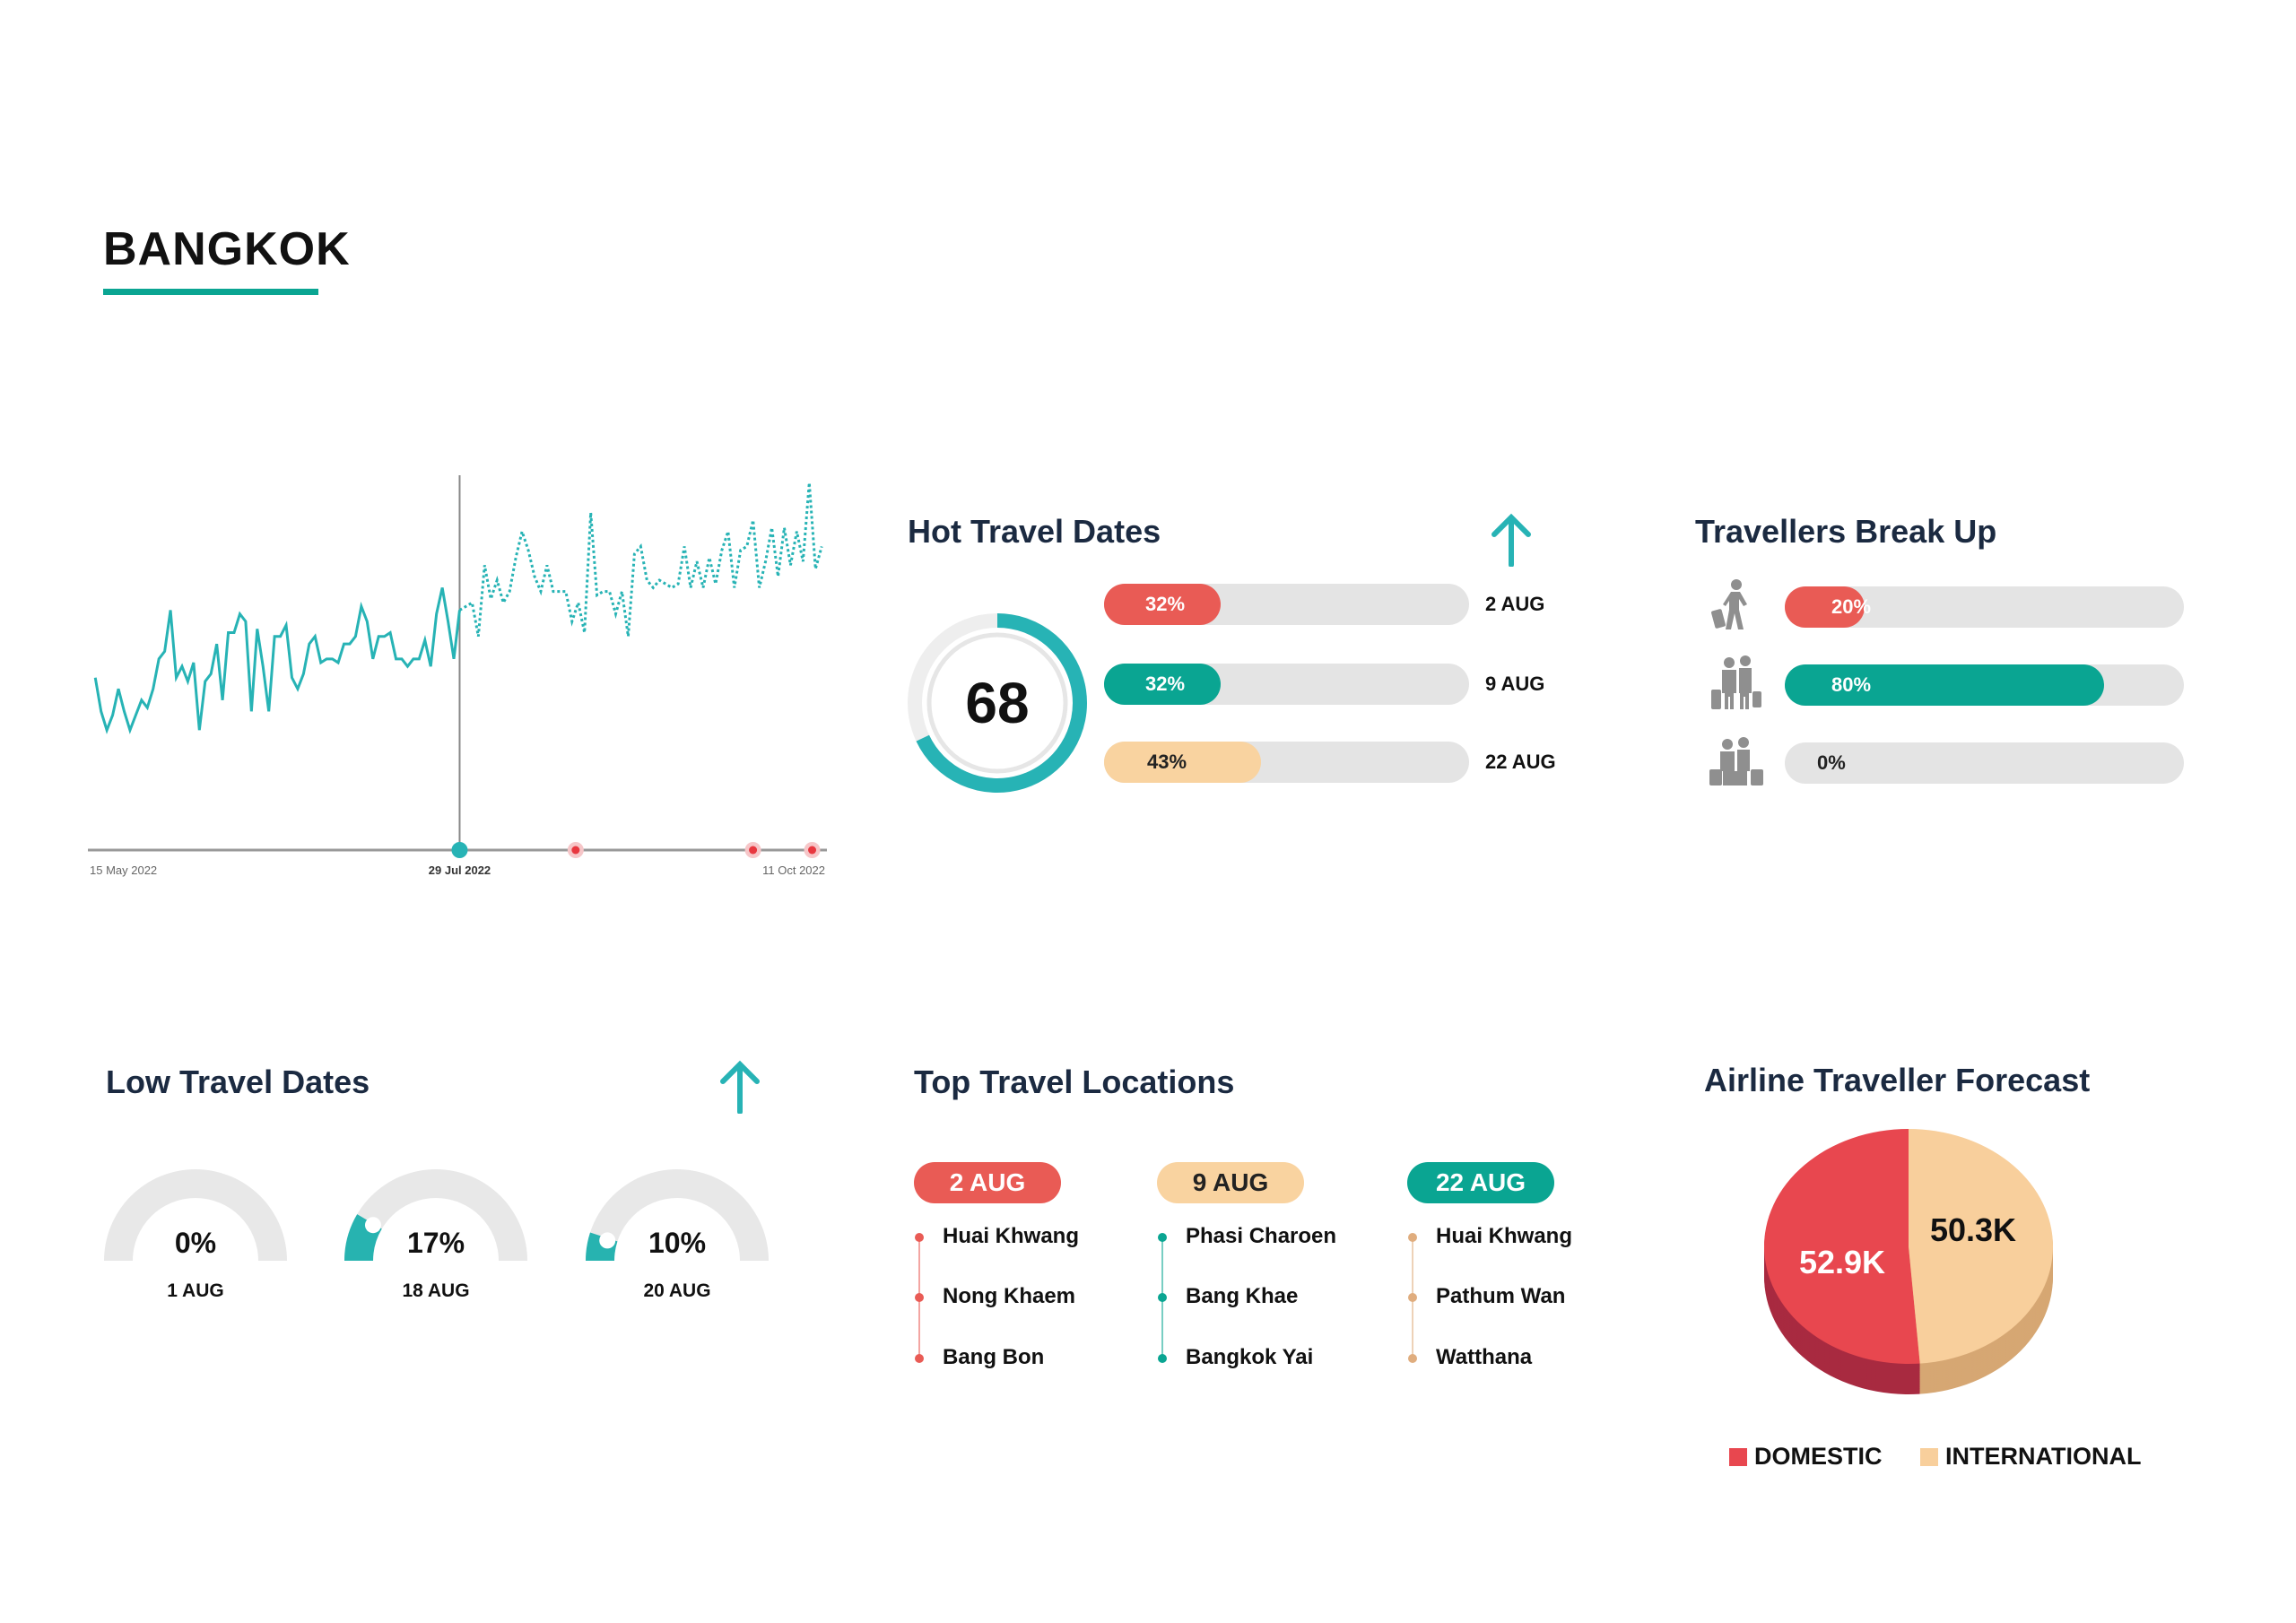 This screenshot has height=1623, width=2296. What do you see at coordinates (640, 560) in the screenshot?
I see `forecast-series-line` at bounding box center [640, 560].